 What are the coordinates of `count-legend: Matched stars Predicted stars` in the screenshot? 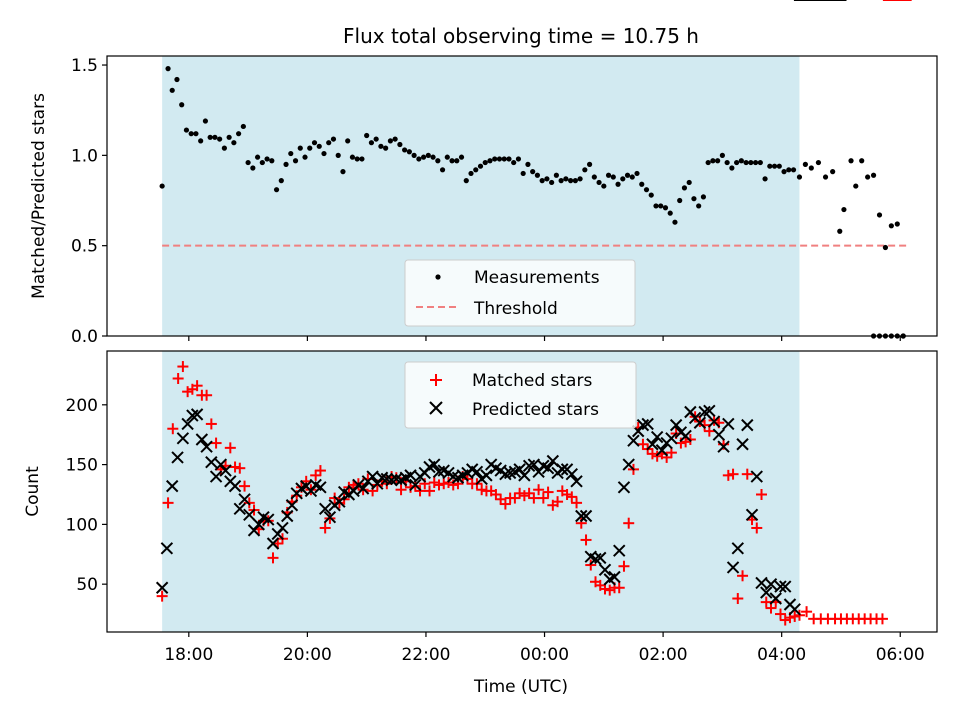 It's located at (520, 395).